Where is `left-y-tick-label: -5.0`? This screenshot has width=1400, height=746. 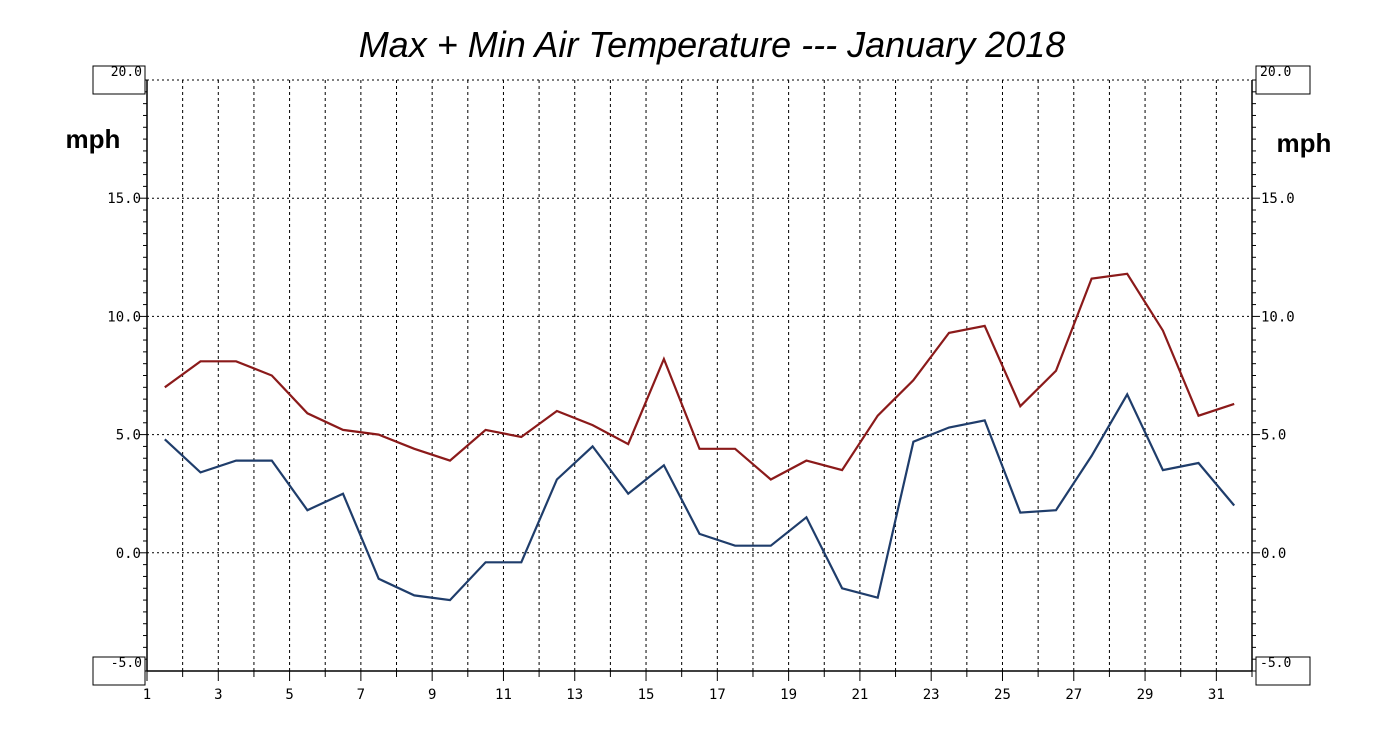
left-y-tick-label: -5.0 is located at coordinates (126, 663).